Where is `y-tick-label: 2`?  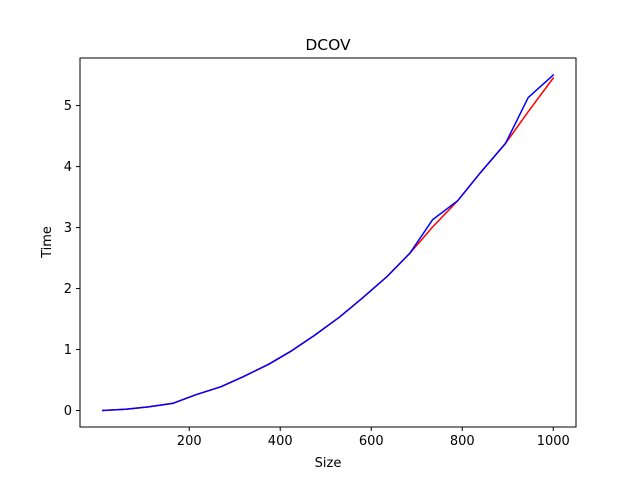
y-tick-label: 2 is located at coordinates (68, 289).